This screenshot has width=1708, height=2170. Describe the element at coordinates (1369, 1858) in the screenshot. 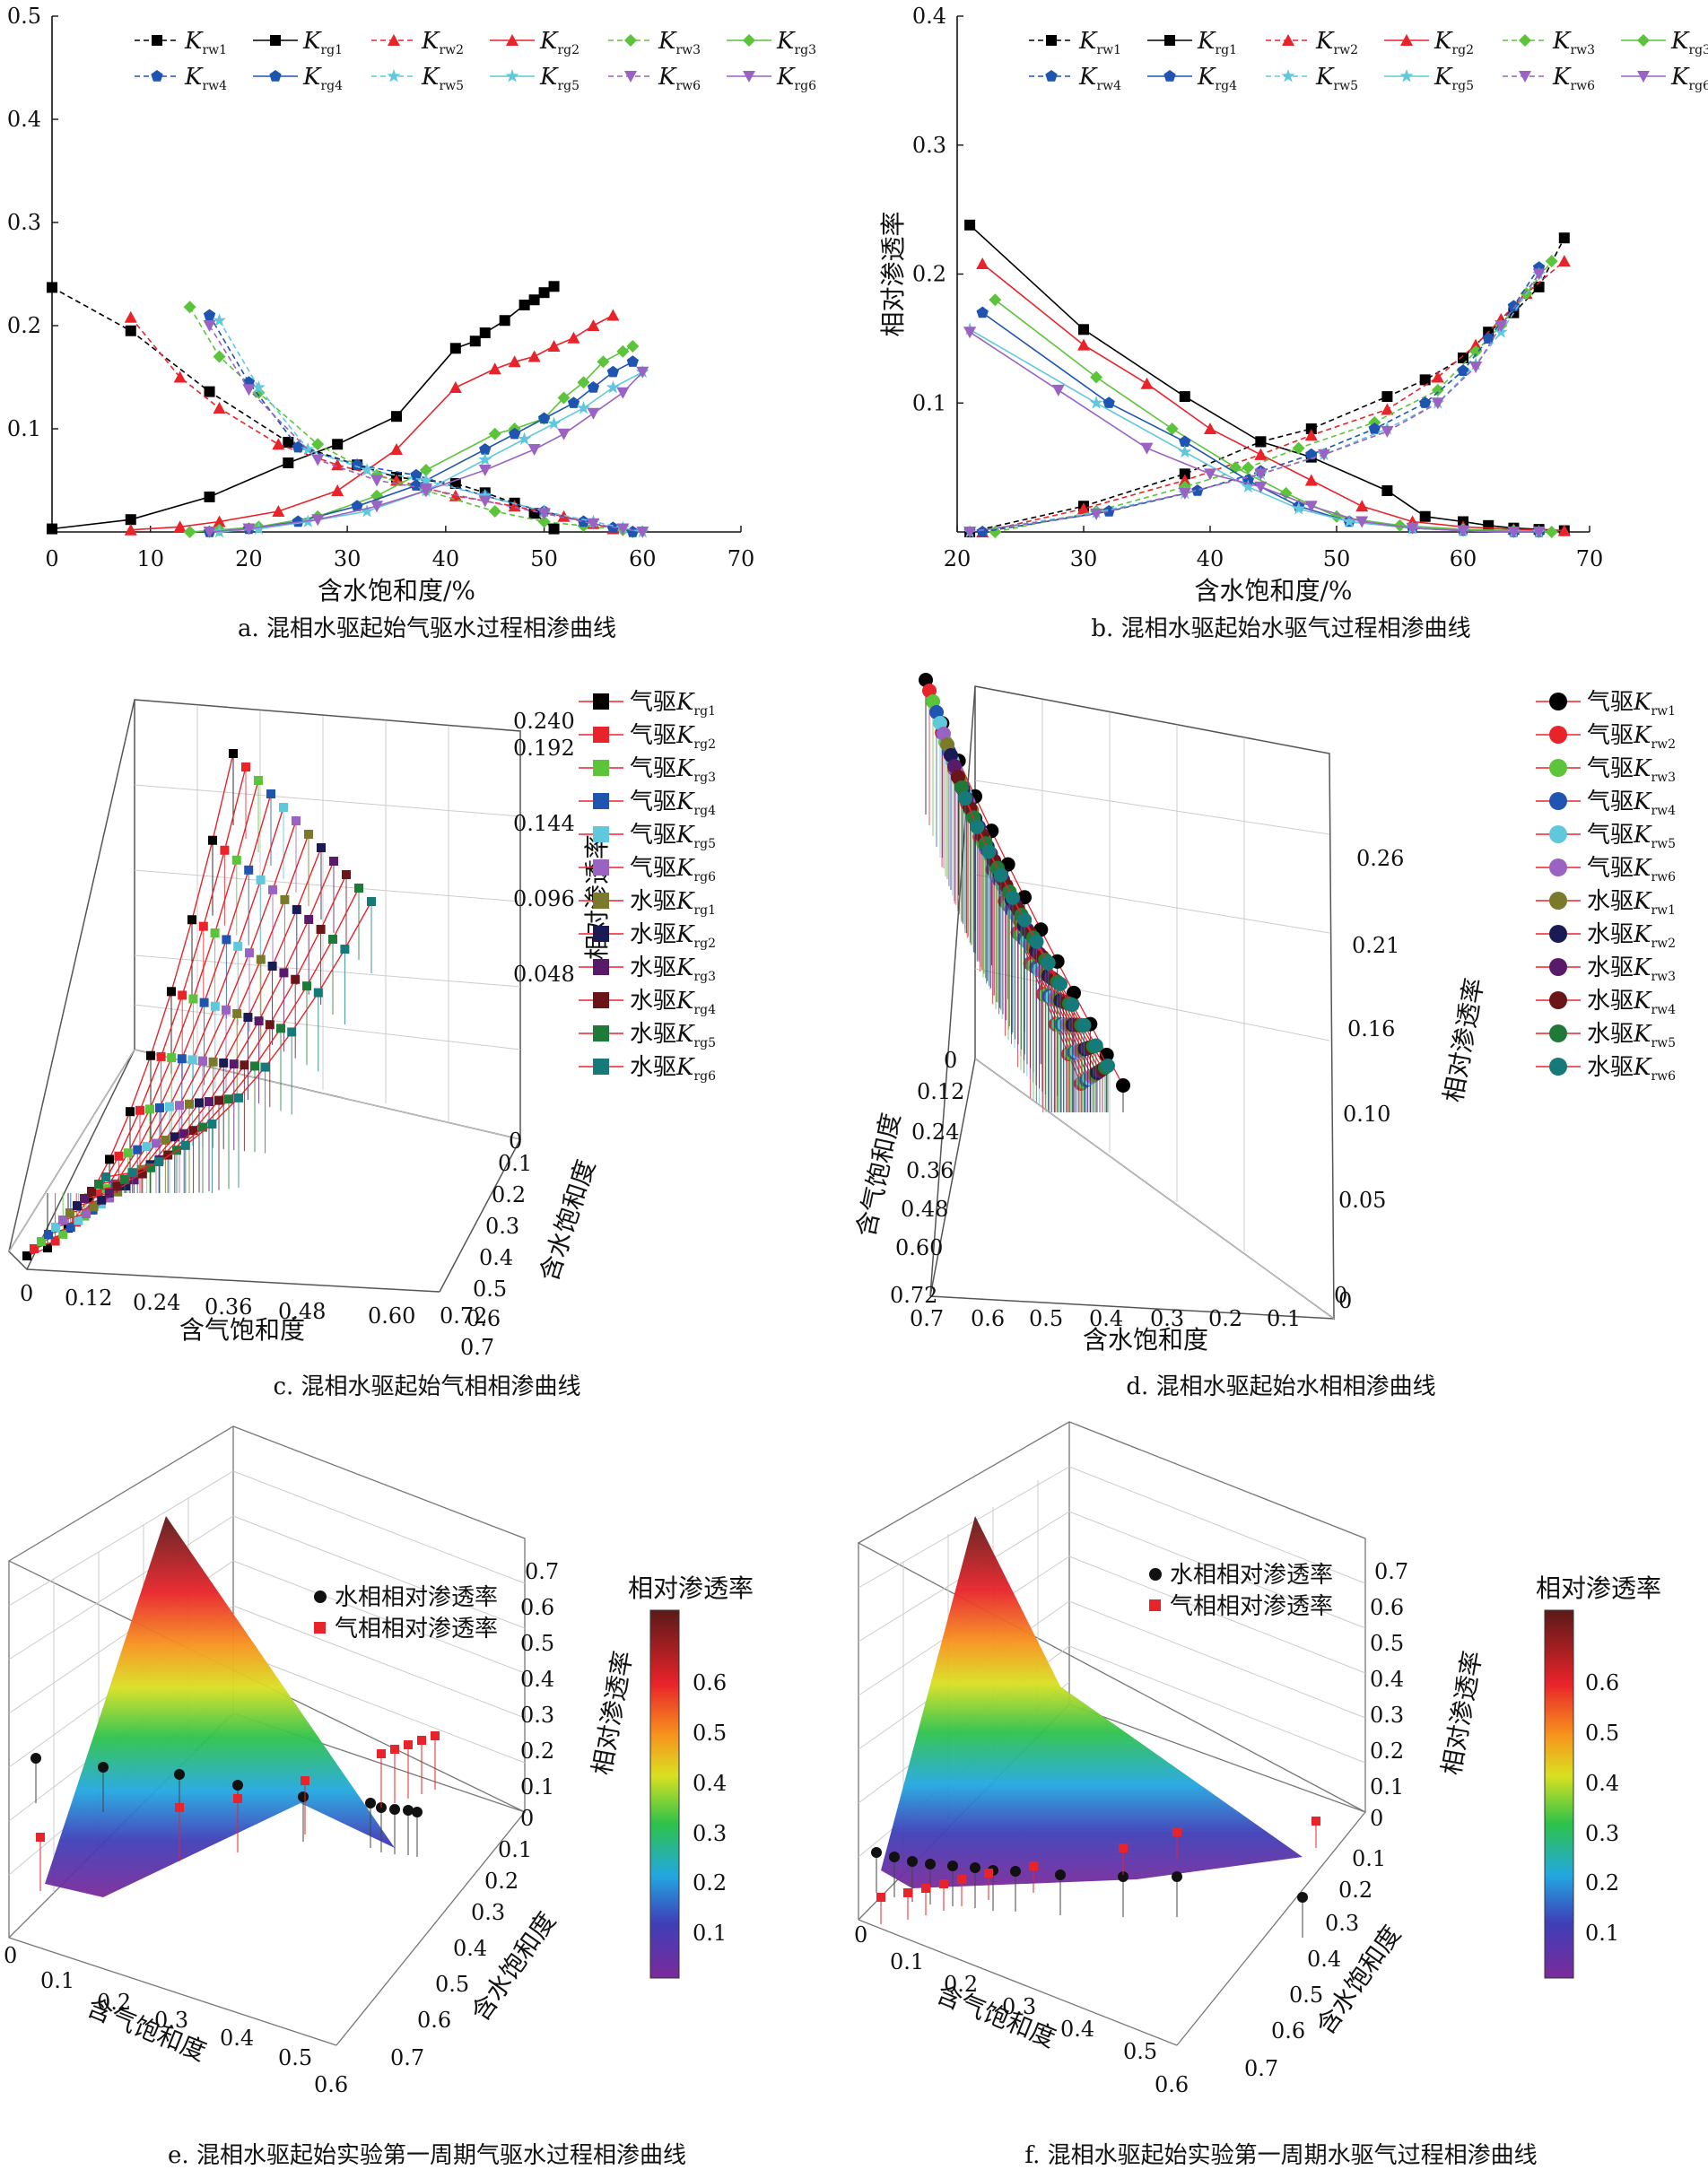

I see `f-ytick-0: 0.1` at that location.